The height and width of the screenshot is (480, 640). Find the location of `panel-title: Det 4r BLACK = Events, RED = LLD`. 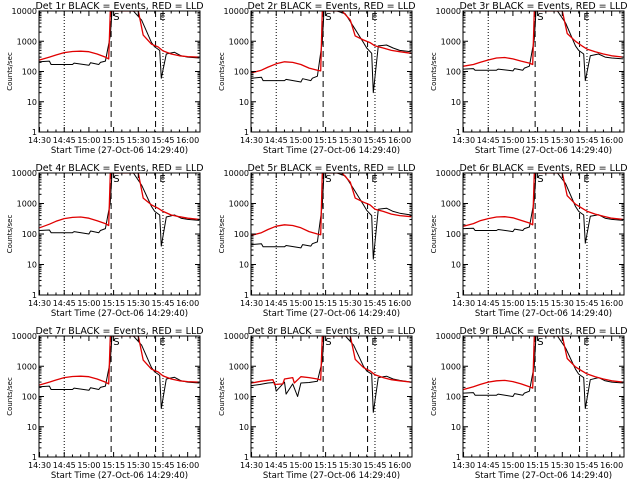

panel-title: Det 4r BLACK = Events, RED = LLD is located at coordinates (119, 168).